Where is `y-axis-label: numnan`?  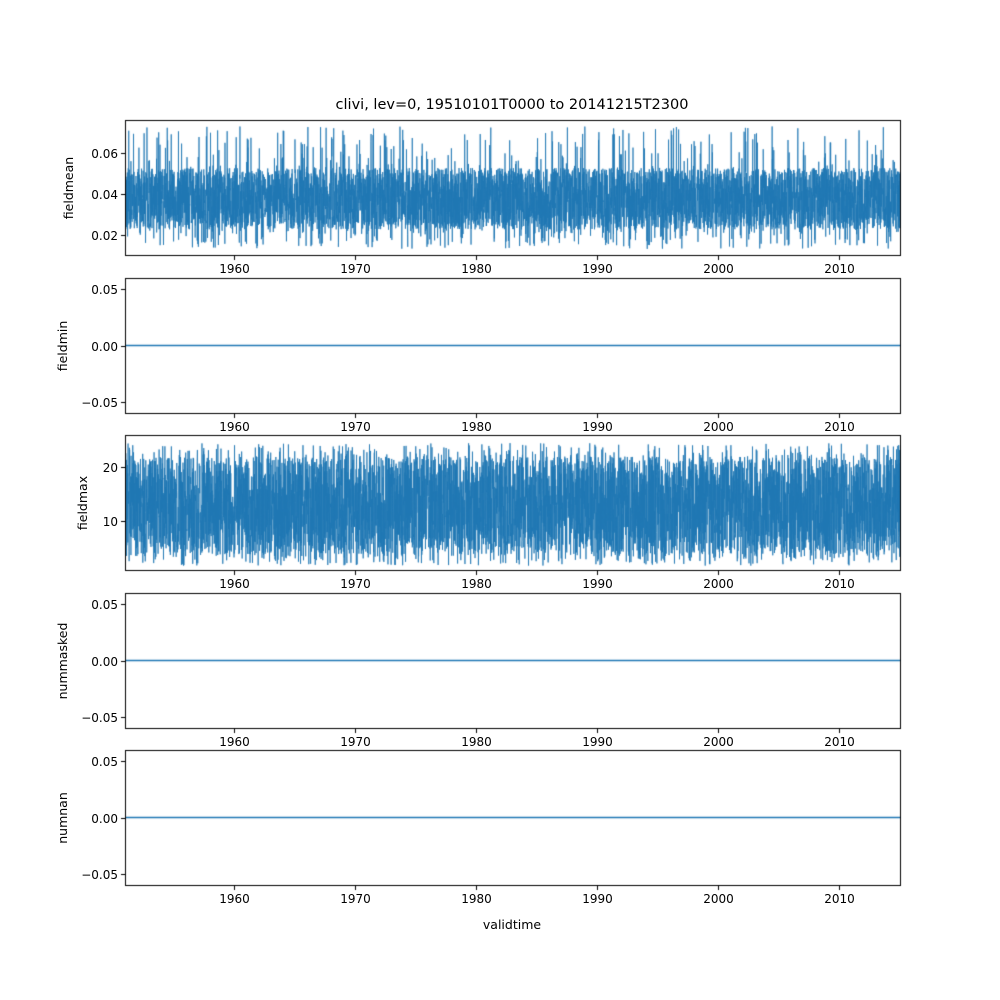 y-axis-label: numnan is located at coordinates (62, 817).